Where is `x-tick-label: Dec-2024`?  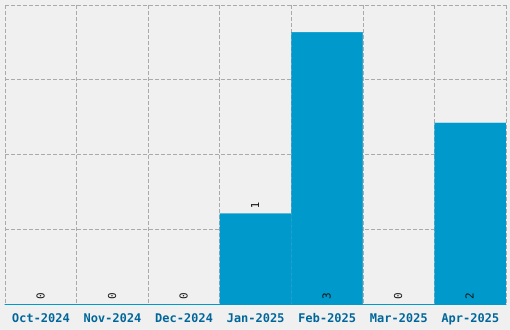
x-tick-label: Dec-2024 is located at coordinates (184, 318).